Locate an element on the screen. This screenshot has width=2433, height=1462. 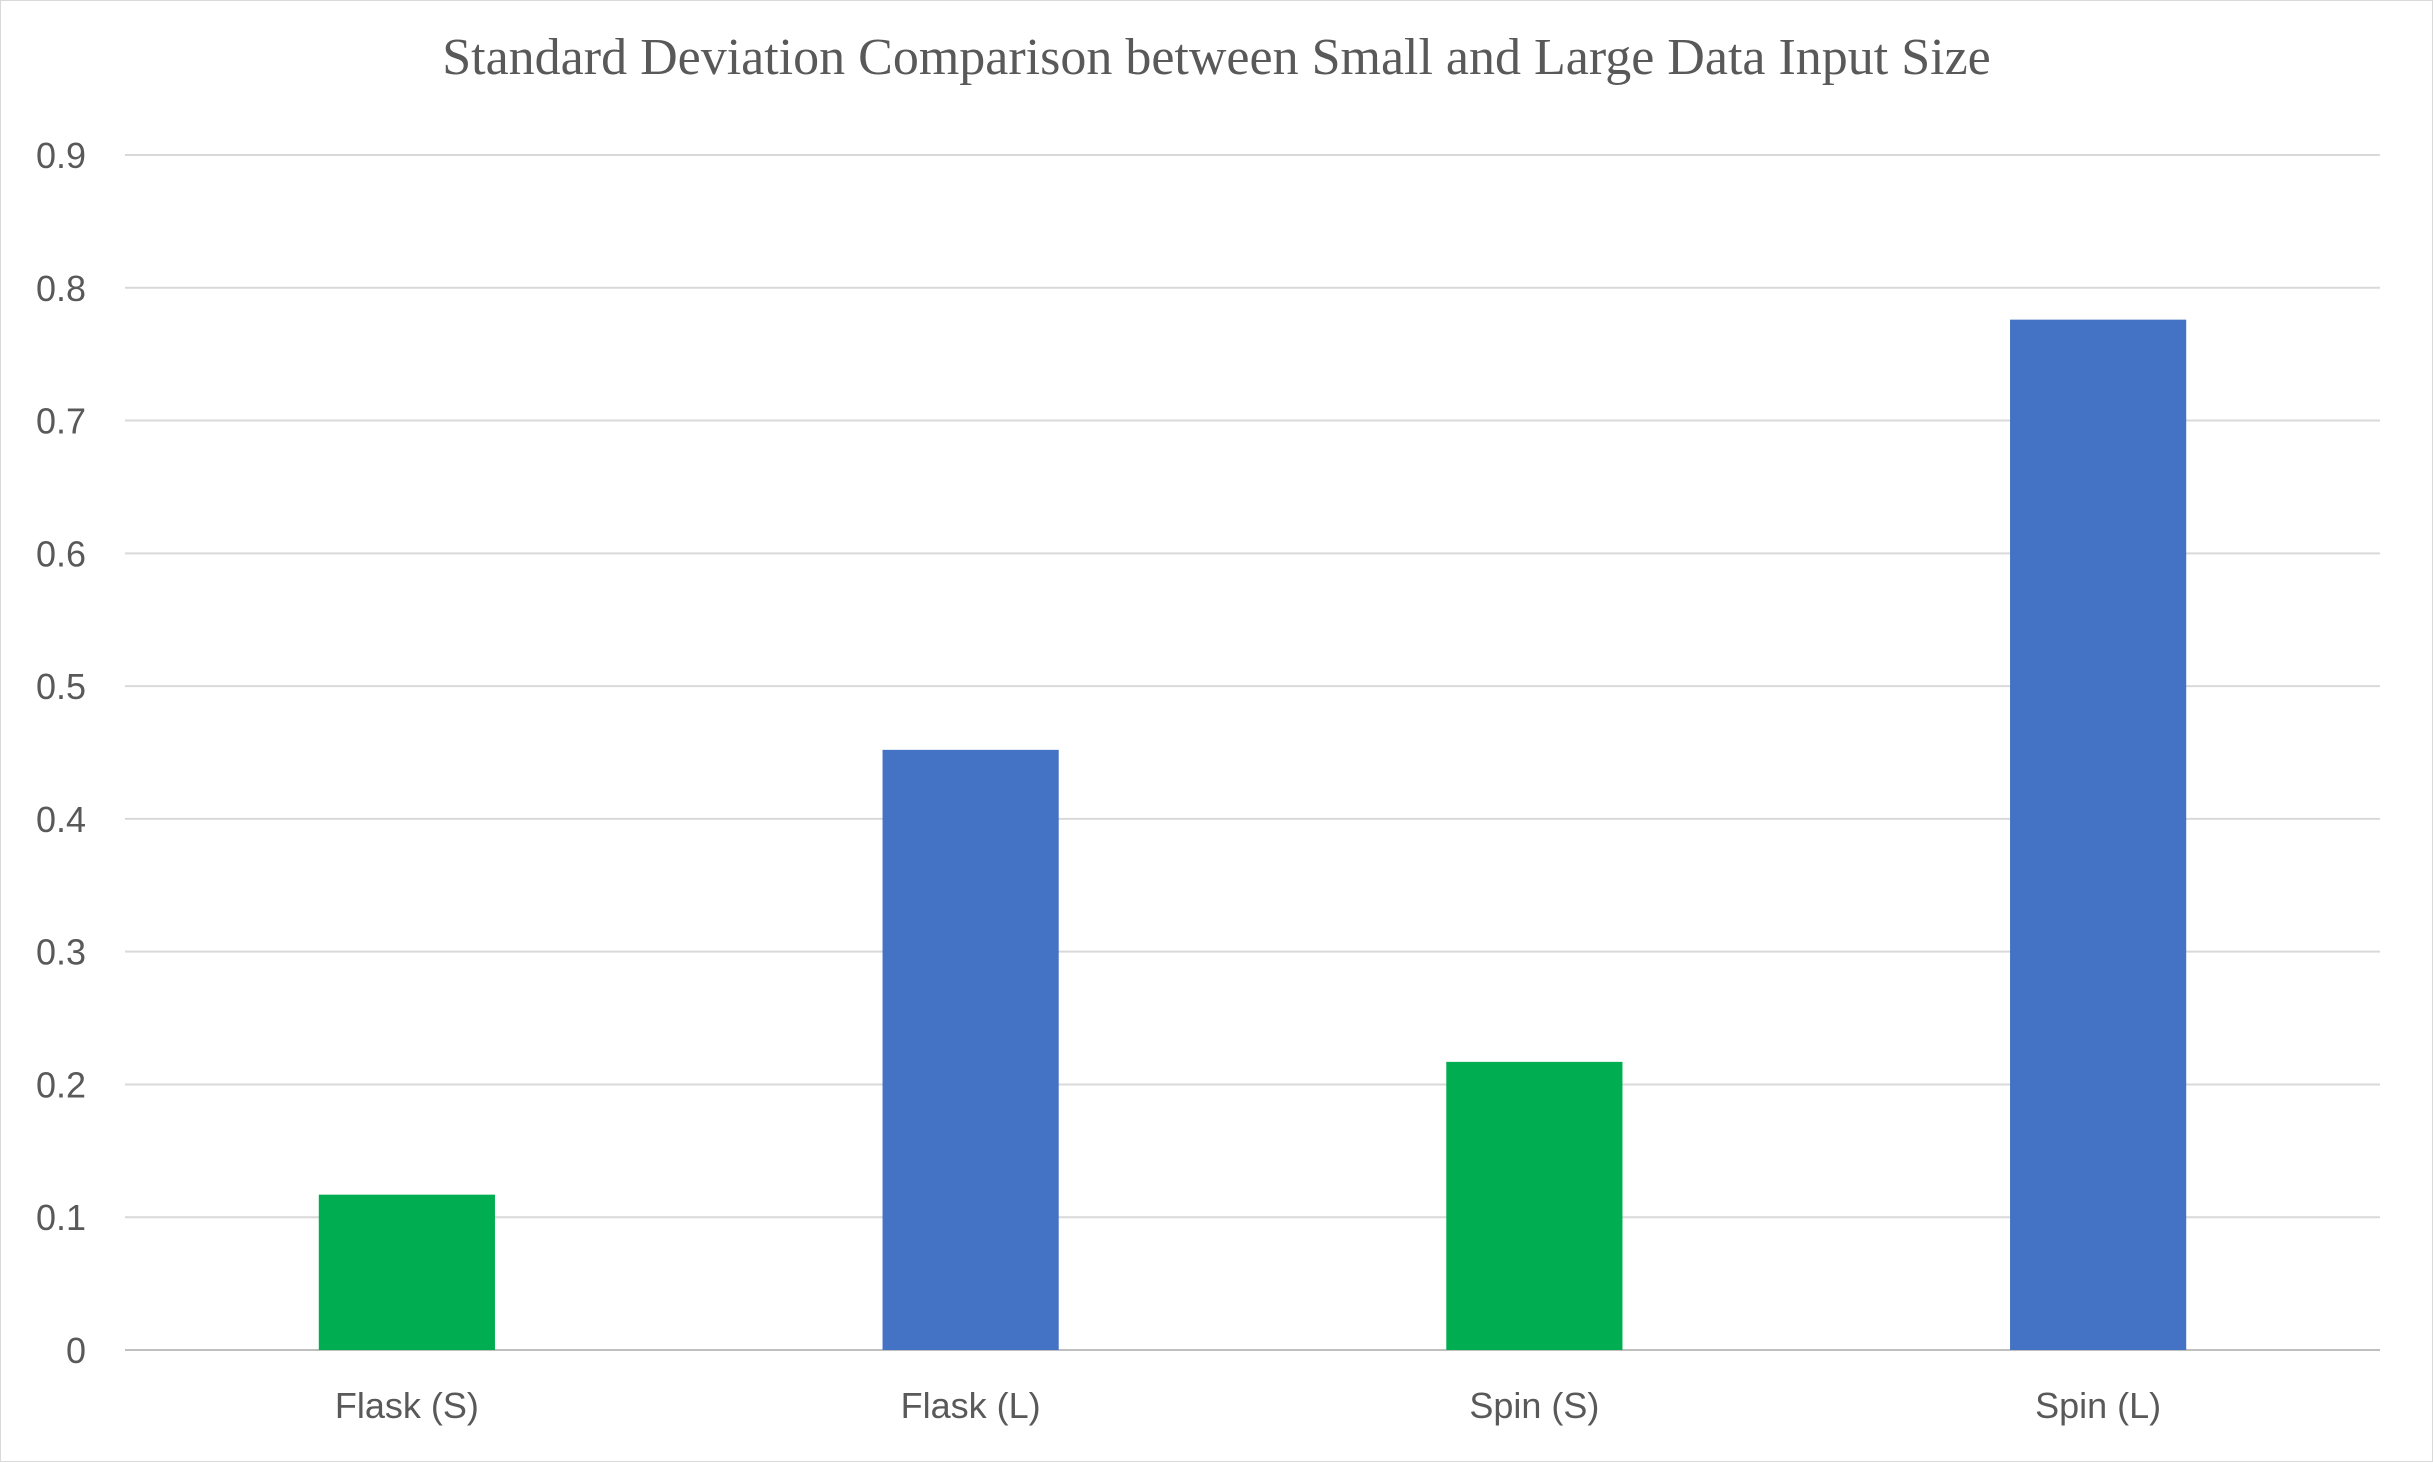
y-axis-ticks: 0 0.1 0.2 0.3 0.4 0.5 0.6 0.7 0.8 0.9 is located at coordinates (61, 753).